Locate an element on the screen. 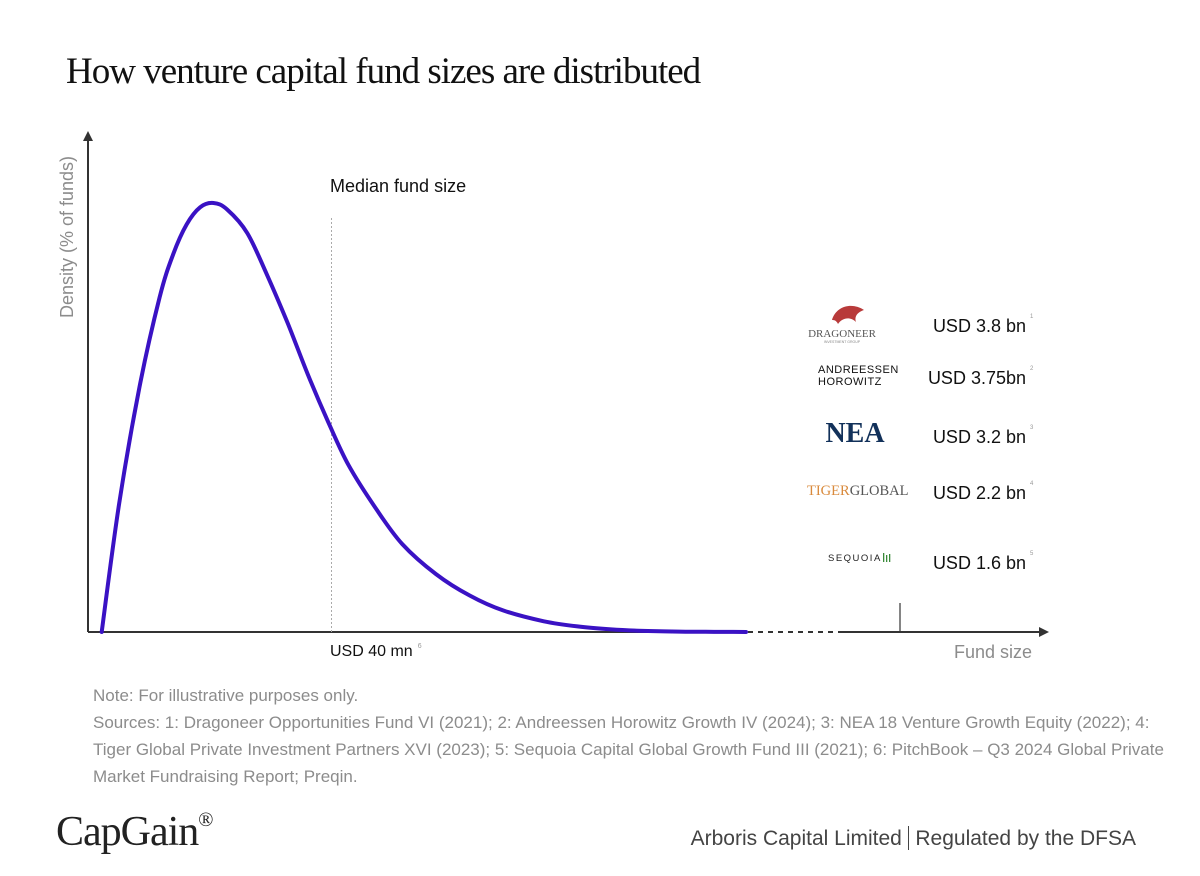  value-nea-text: USD 3.2 bn is located at coordinates (979, 437).